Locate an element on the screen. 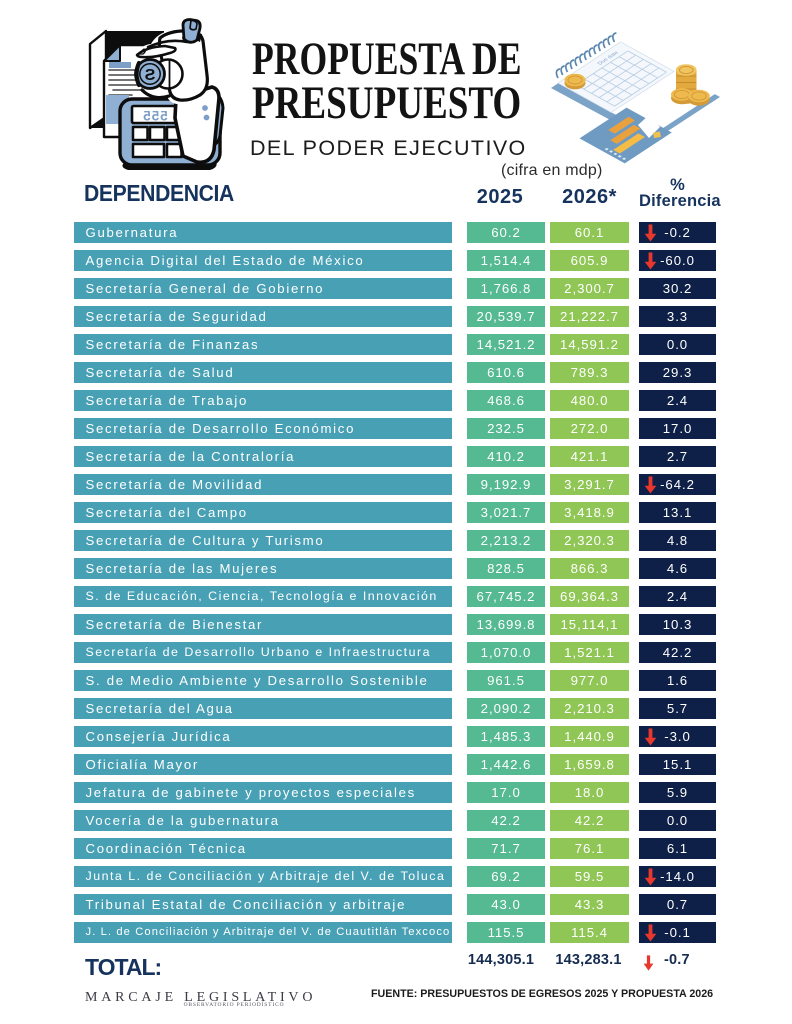  svg-text: 555 is located at coordinates (155, 116).